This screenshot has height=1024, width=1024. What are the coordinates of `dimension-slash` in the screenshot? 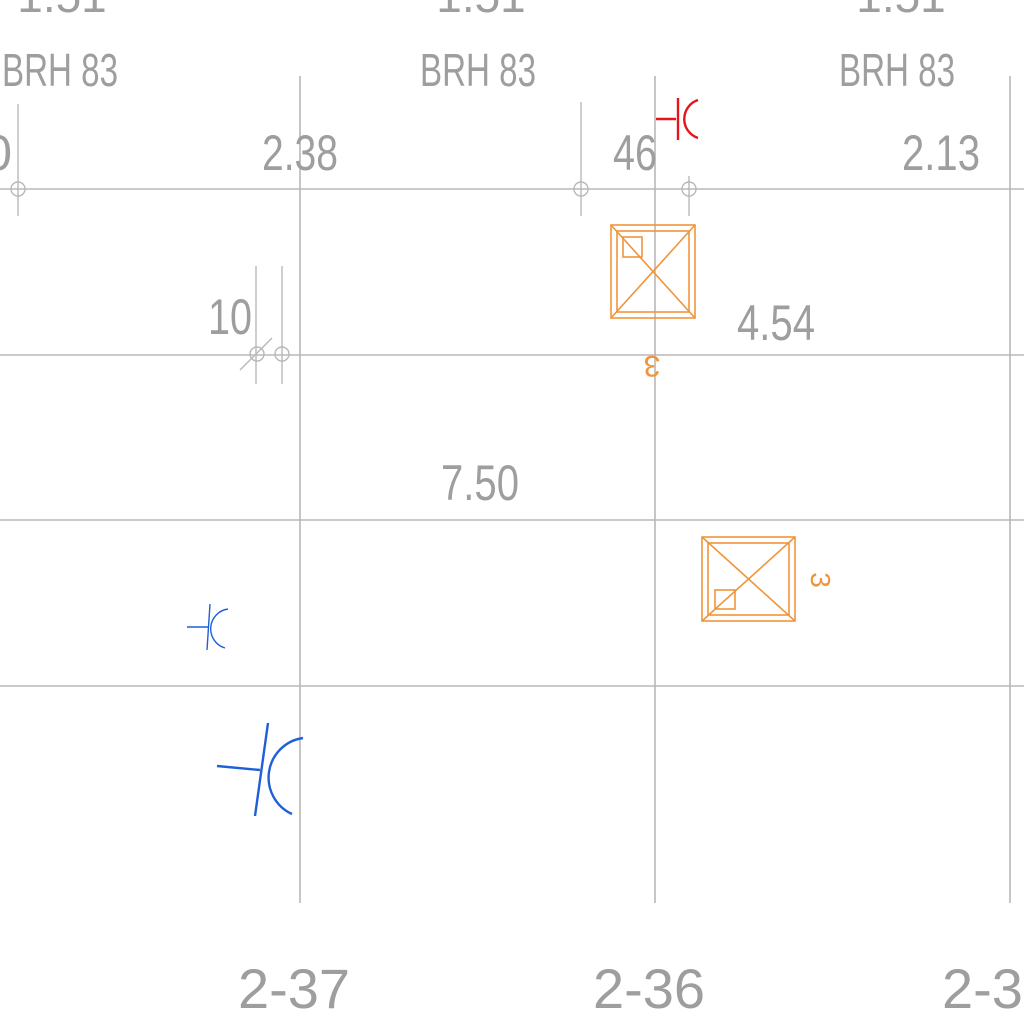 It's located at (256, 354).